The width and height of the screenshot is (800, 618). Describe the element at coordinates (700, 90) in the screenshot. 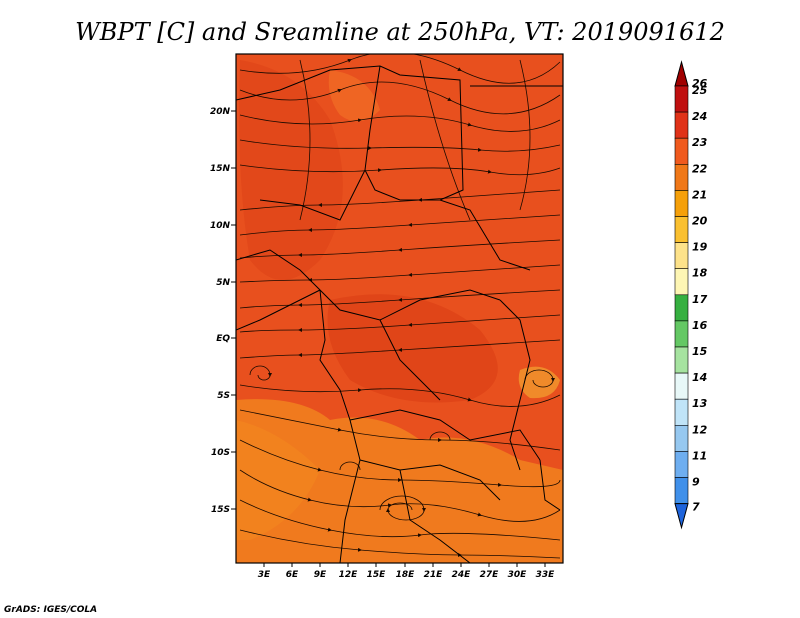

I see `colorbar-label: 25` at that location.